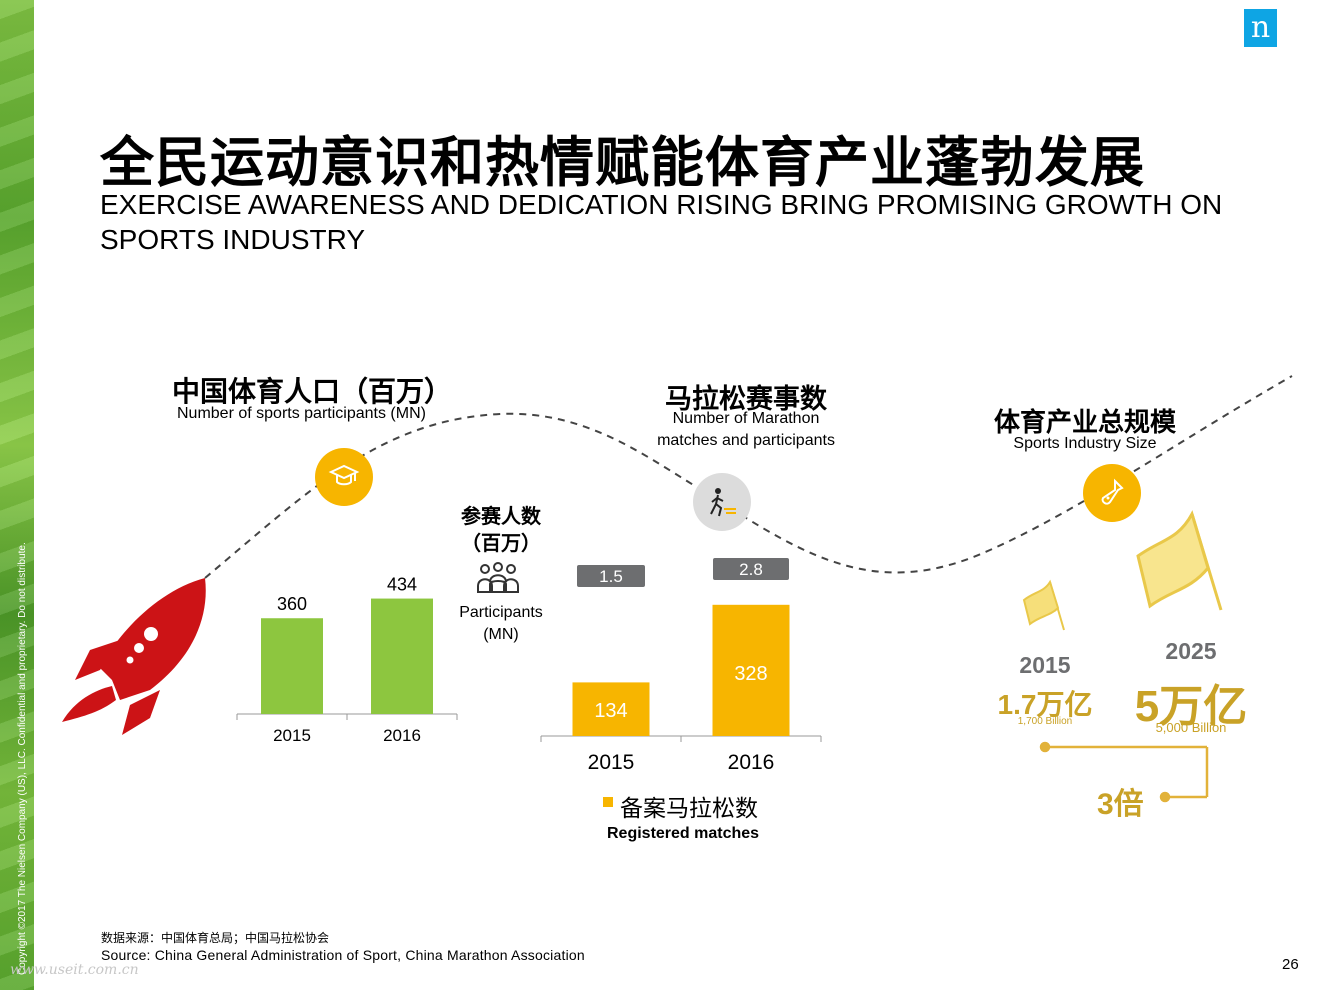 This screenshot has height=990, width=1320. I want to click on industry-year-2015: 2015, so click(1045, 665).